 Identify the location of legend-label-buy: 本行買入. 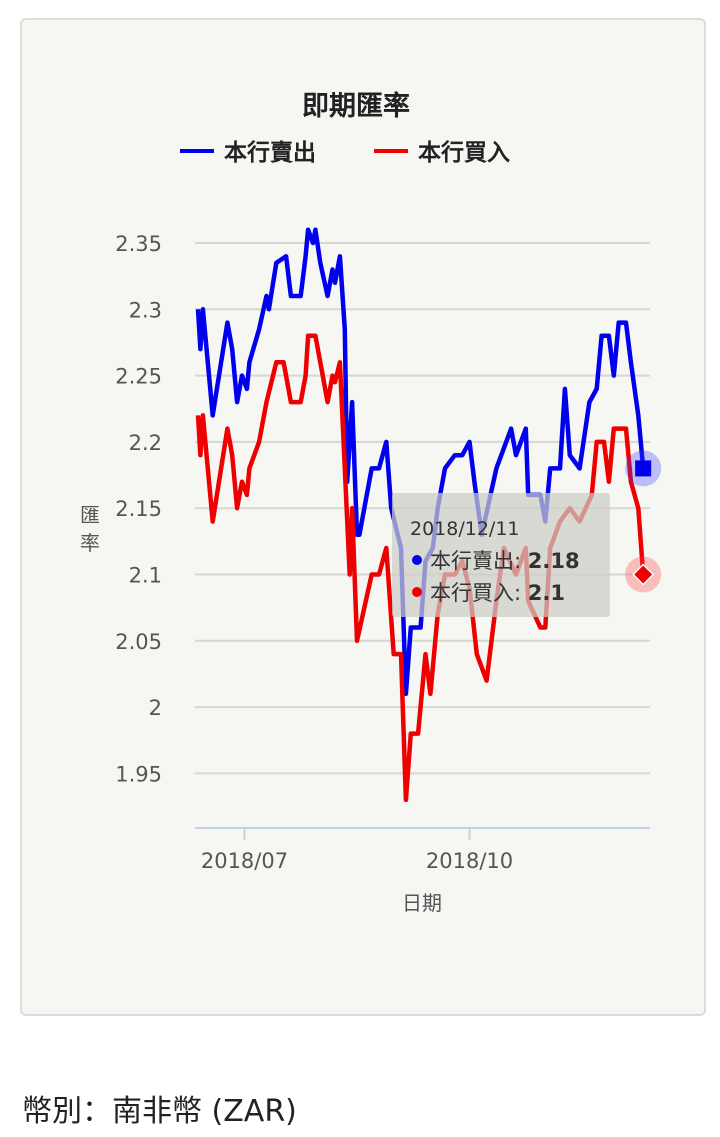
(464, 152).